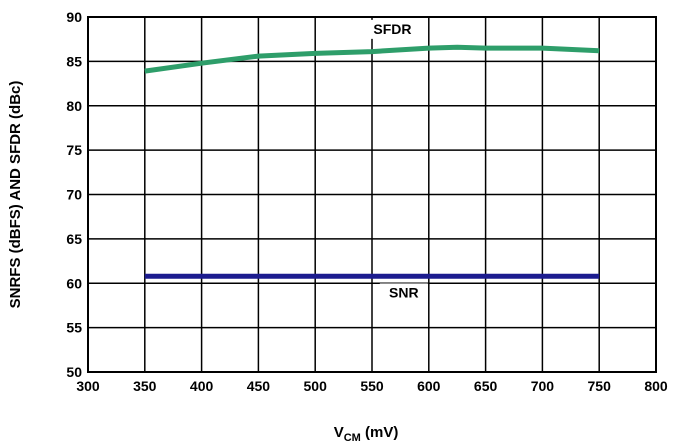 The height and width of the screenshot is (448, 683). I want to click on x-tick-label: 650, so click(486, 386).